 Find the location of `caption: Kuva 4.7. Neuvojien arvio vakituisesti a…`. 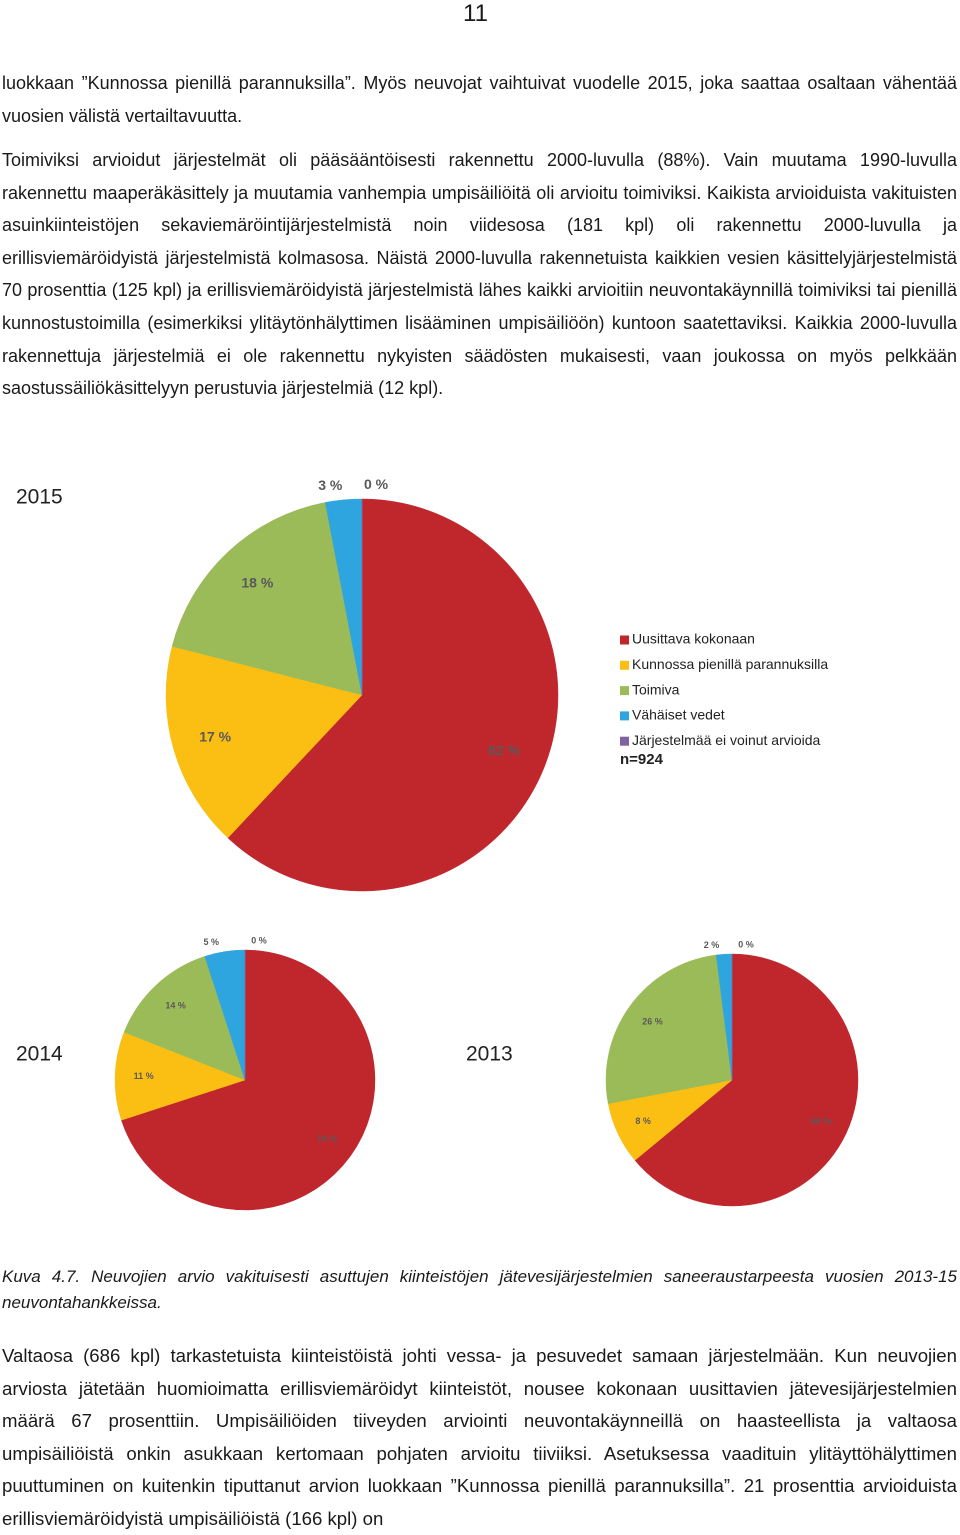

caption: Kuva 4.7. Neuvojien arvio vakituisesti a… is located at coordinates (479, 1289).